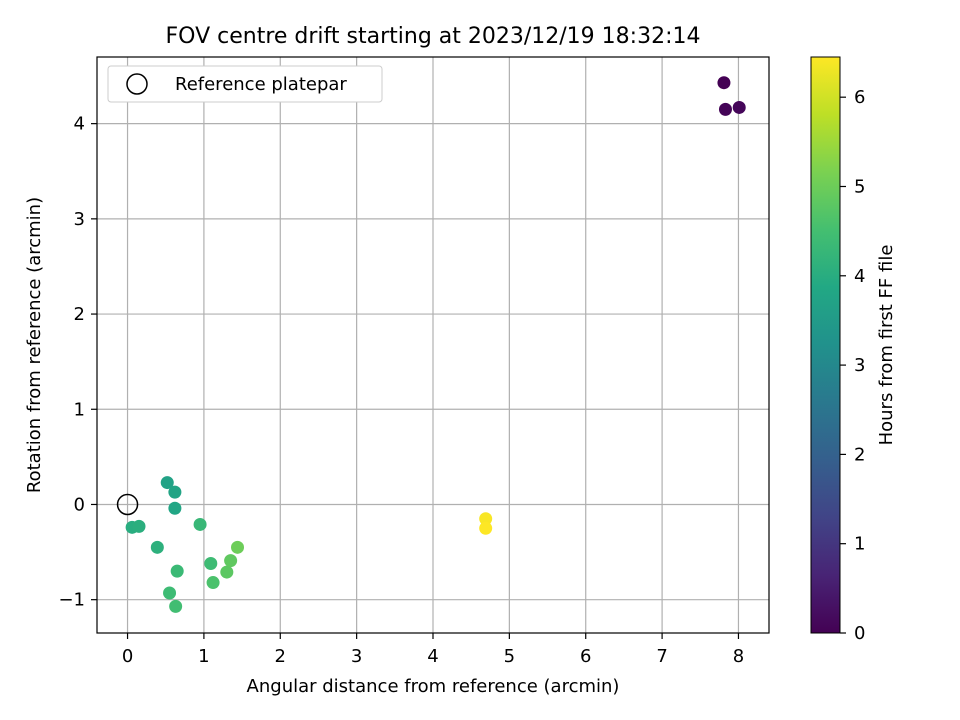 Image resolution: width=960 pixels, height=720 pixels. I want to click on x-tick-label: 1, so click(203, 656).